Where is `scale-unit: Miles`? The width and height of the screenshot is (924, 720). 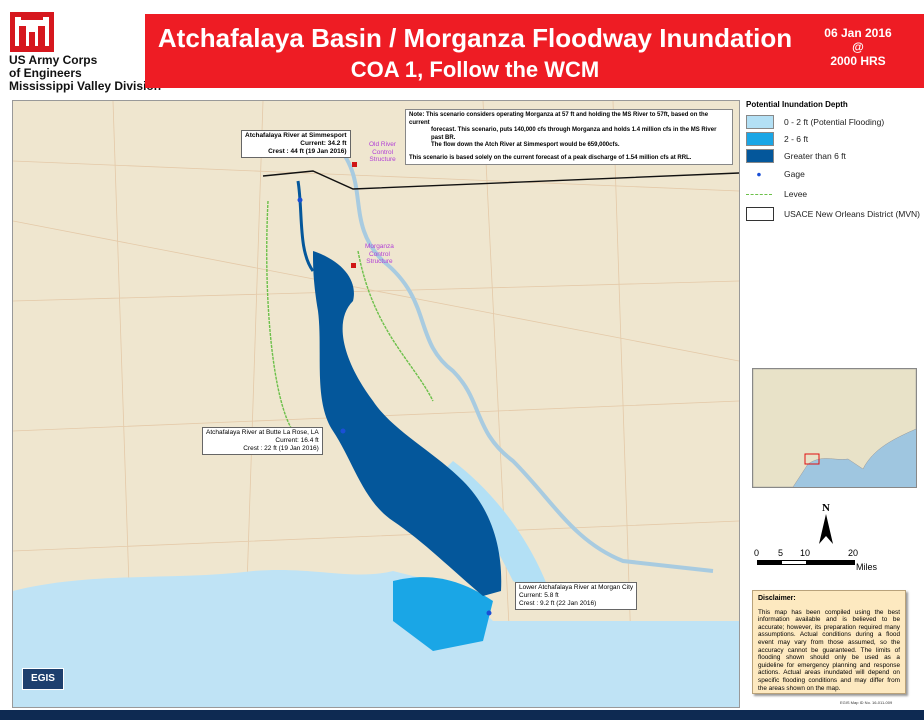
scale-unit: Miles is located at coordinates (867, 567).